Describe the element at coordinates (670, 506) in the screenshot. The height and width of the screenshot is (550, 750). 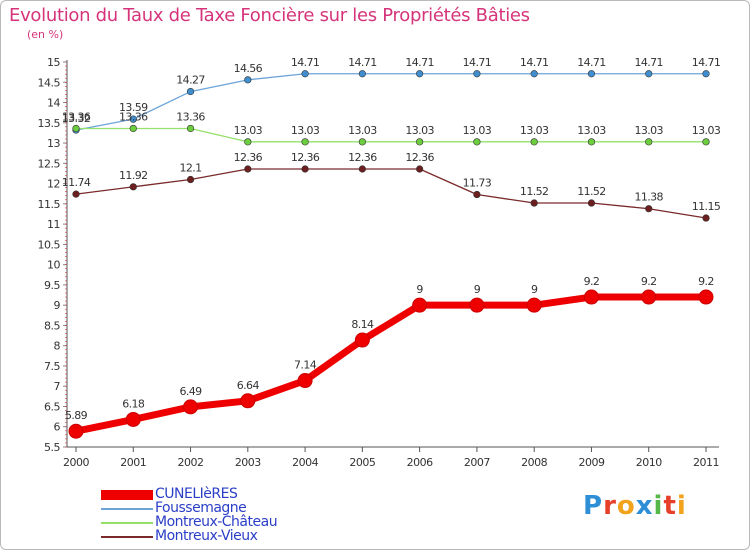
I see `logo-letter: t` at that location.